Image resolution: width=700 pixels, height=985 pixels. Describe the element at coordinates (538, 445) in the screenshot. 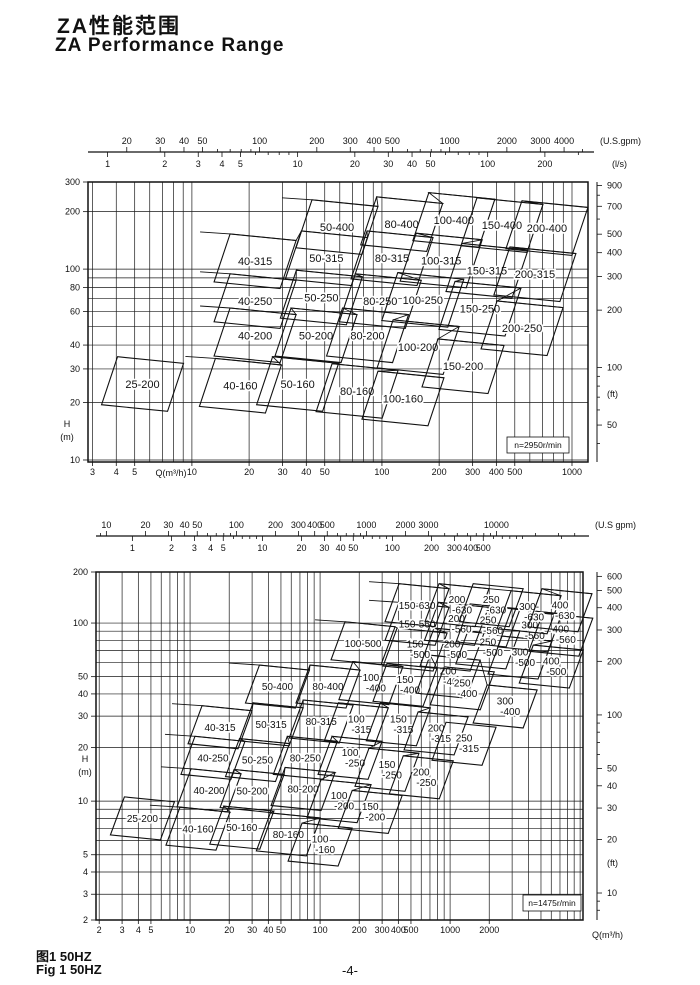

I see `speed-note-text: n=2950r/min` at that location.